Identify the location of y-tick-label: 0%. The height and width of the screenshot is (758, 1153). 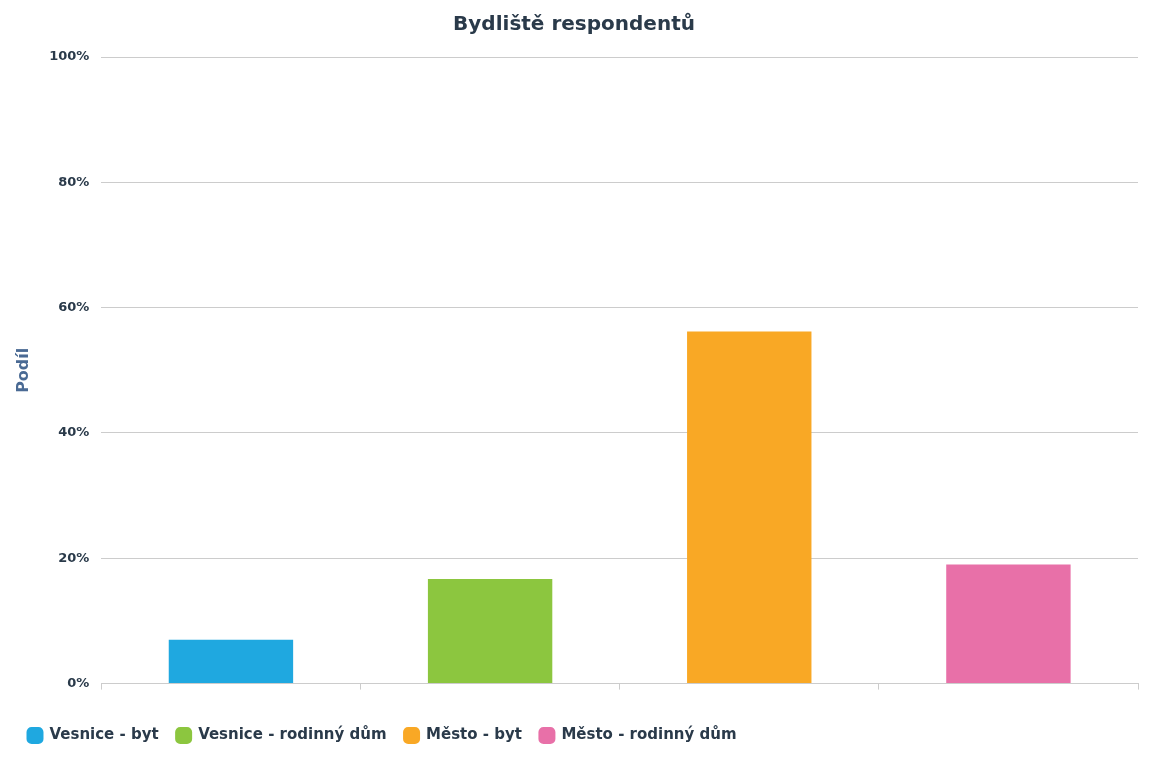
(78, 682).